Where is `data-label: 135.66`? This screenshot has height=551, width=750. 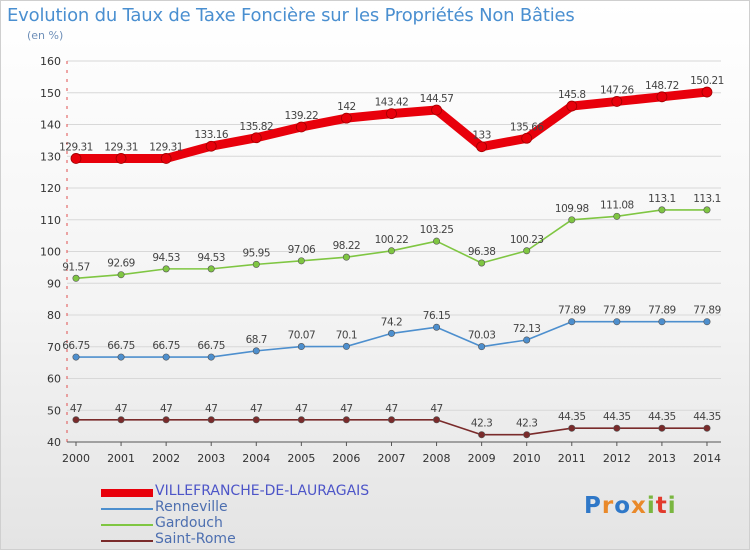
data-label: 135.66 is located at coordinates (527, 127).